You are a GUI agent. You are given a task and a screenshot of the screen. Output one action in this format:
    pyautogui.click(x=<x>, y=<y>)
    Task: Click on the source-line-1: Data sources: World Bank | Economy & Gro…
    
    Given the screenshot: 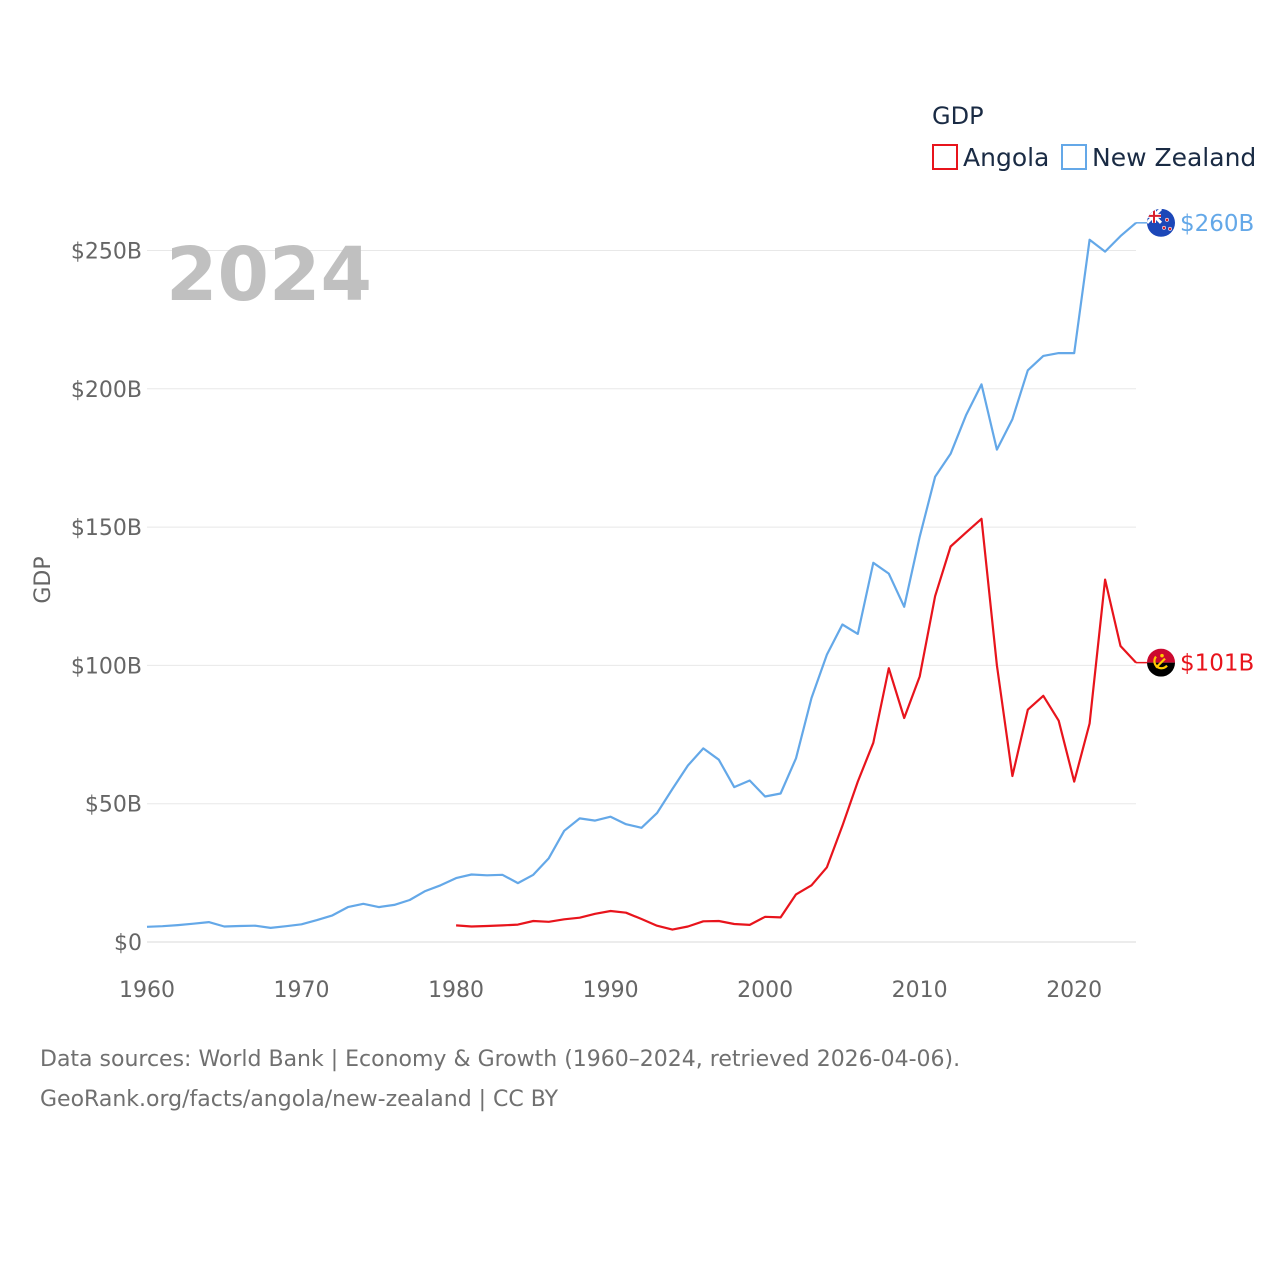 What is the action you would take?
    pyautogui.click(x=500, y=1059)
    